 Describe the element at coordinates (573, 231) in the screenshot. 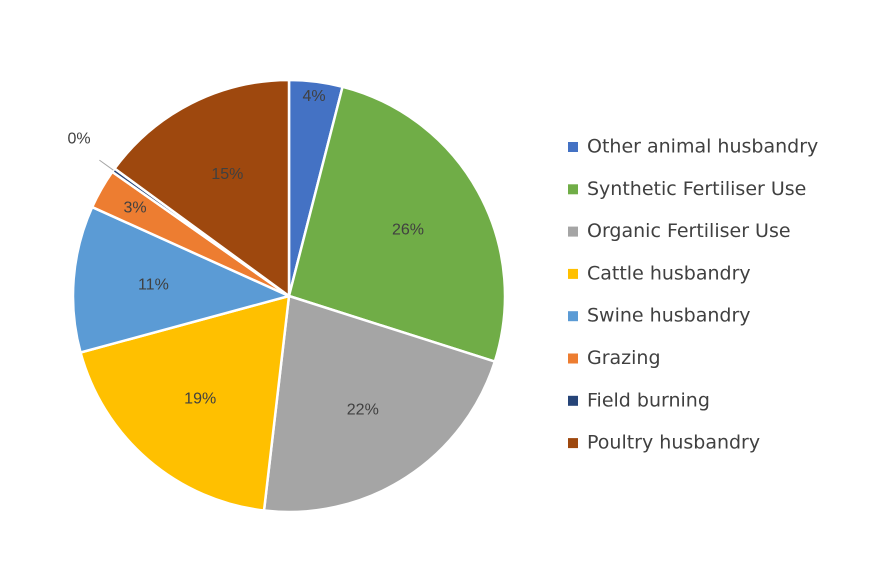

I see `legend-swatch-organic-fertiliser-use` at that location.